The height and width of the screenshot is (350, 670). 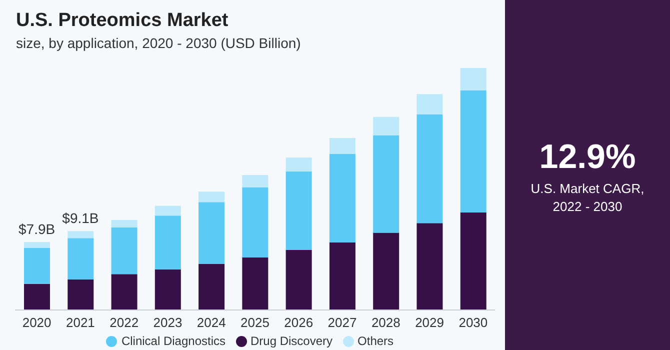 What do you see at coordinates (80, 218) in the screenshot?
I see `annotation: $9.1B` at bounding box center [80, 218].